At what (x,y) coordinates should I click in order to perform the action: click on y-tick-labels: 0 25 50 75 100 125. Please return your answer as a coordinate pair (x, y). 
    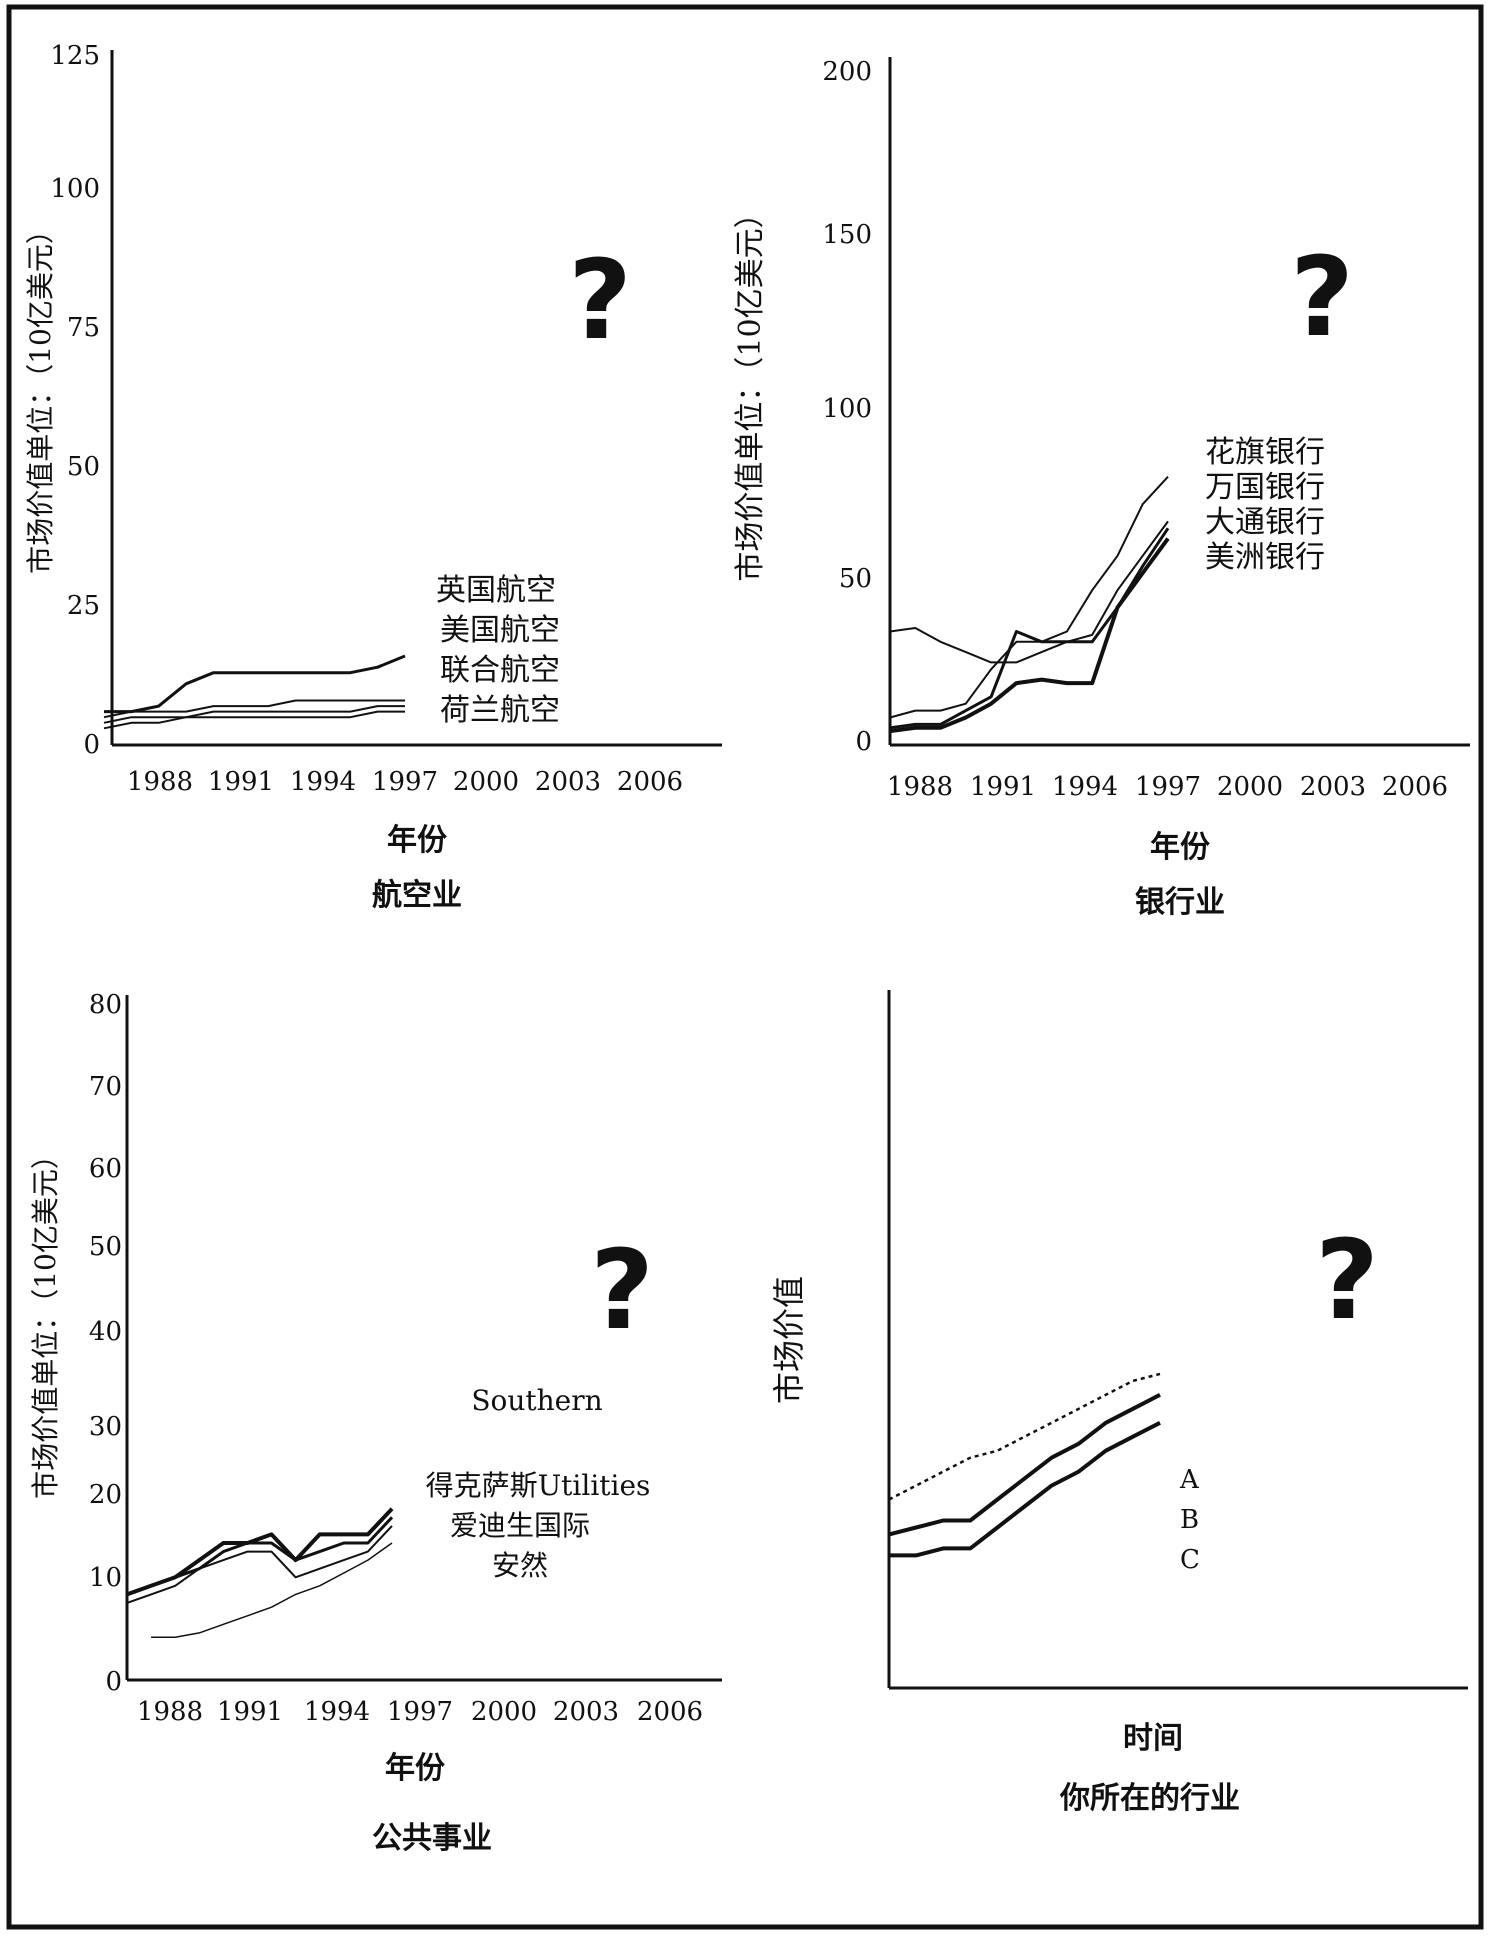
    Looking at the image, I should click on (75, 400).